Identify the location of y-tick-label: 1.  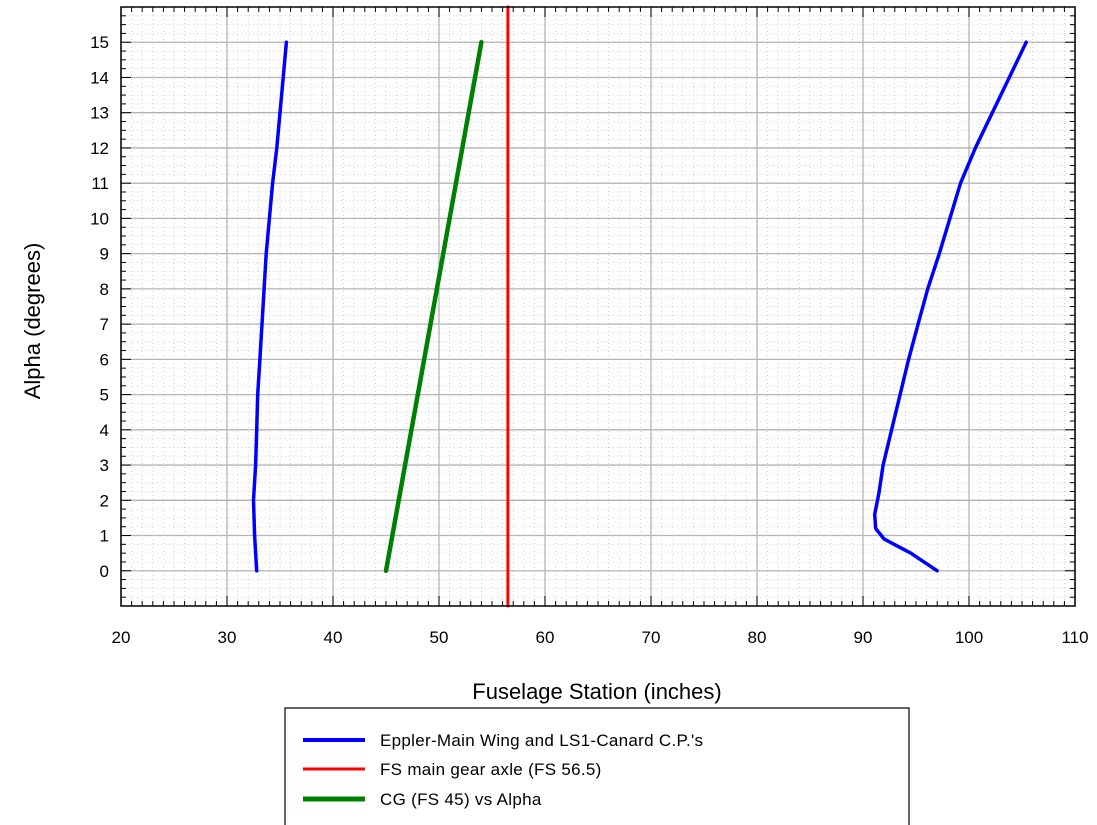
(104, 536).